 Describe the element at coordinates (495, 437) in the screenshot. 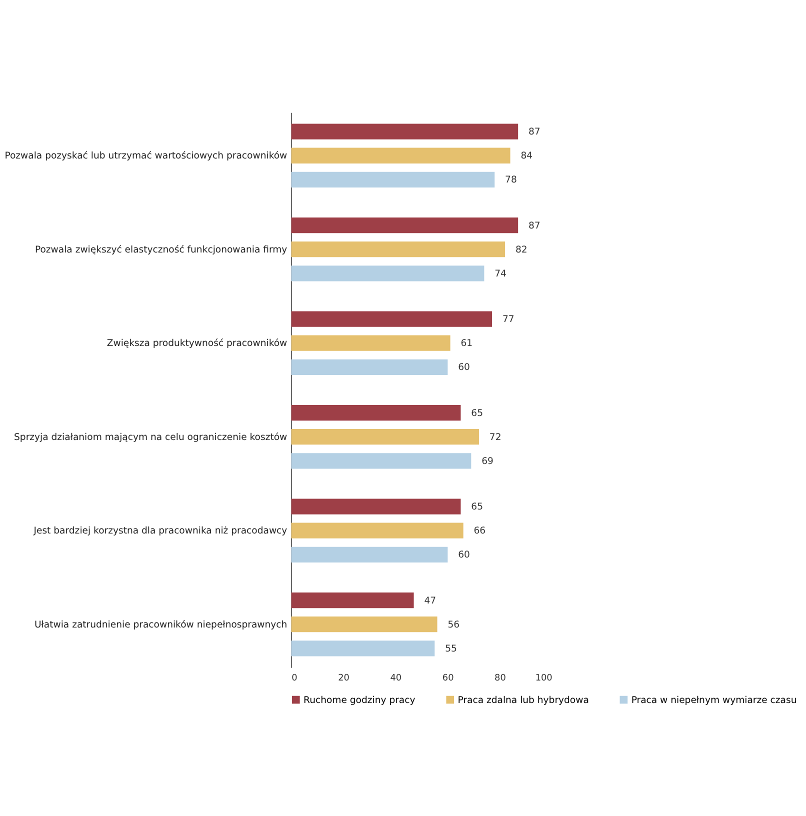

I see `data-label: 72` at that location.